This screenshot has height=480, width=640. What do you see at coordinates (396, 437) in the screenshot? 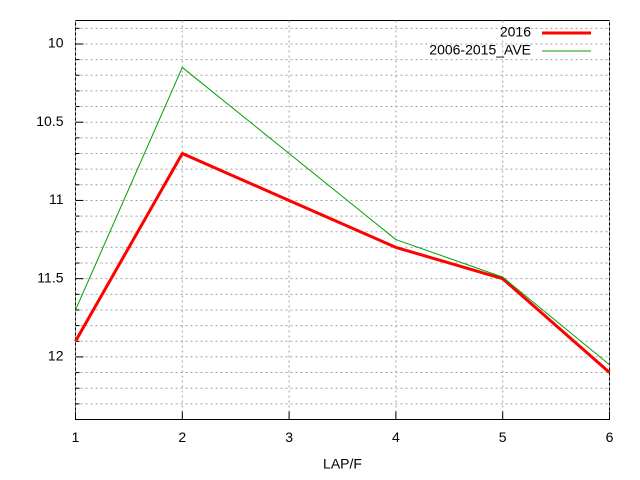
I see `x-tick-label: 4` at bounding box center [396, 437].